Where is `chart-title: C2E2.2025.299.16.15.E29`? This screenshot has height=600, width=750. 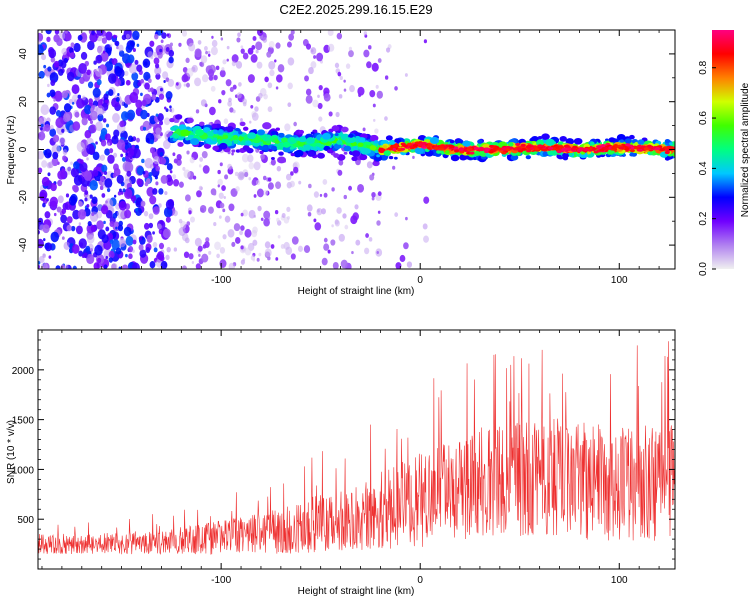
chart-title: C2E2.2025.299.16.15.E29 is located at coordinates (355, 9).